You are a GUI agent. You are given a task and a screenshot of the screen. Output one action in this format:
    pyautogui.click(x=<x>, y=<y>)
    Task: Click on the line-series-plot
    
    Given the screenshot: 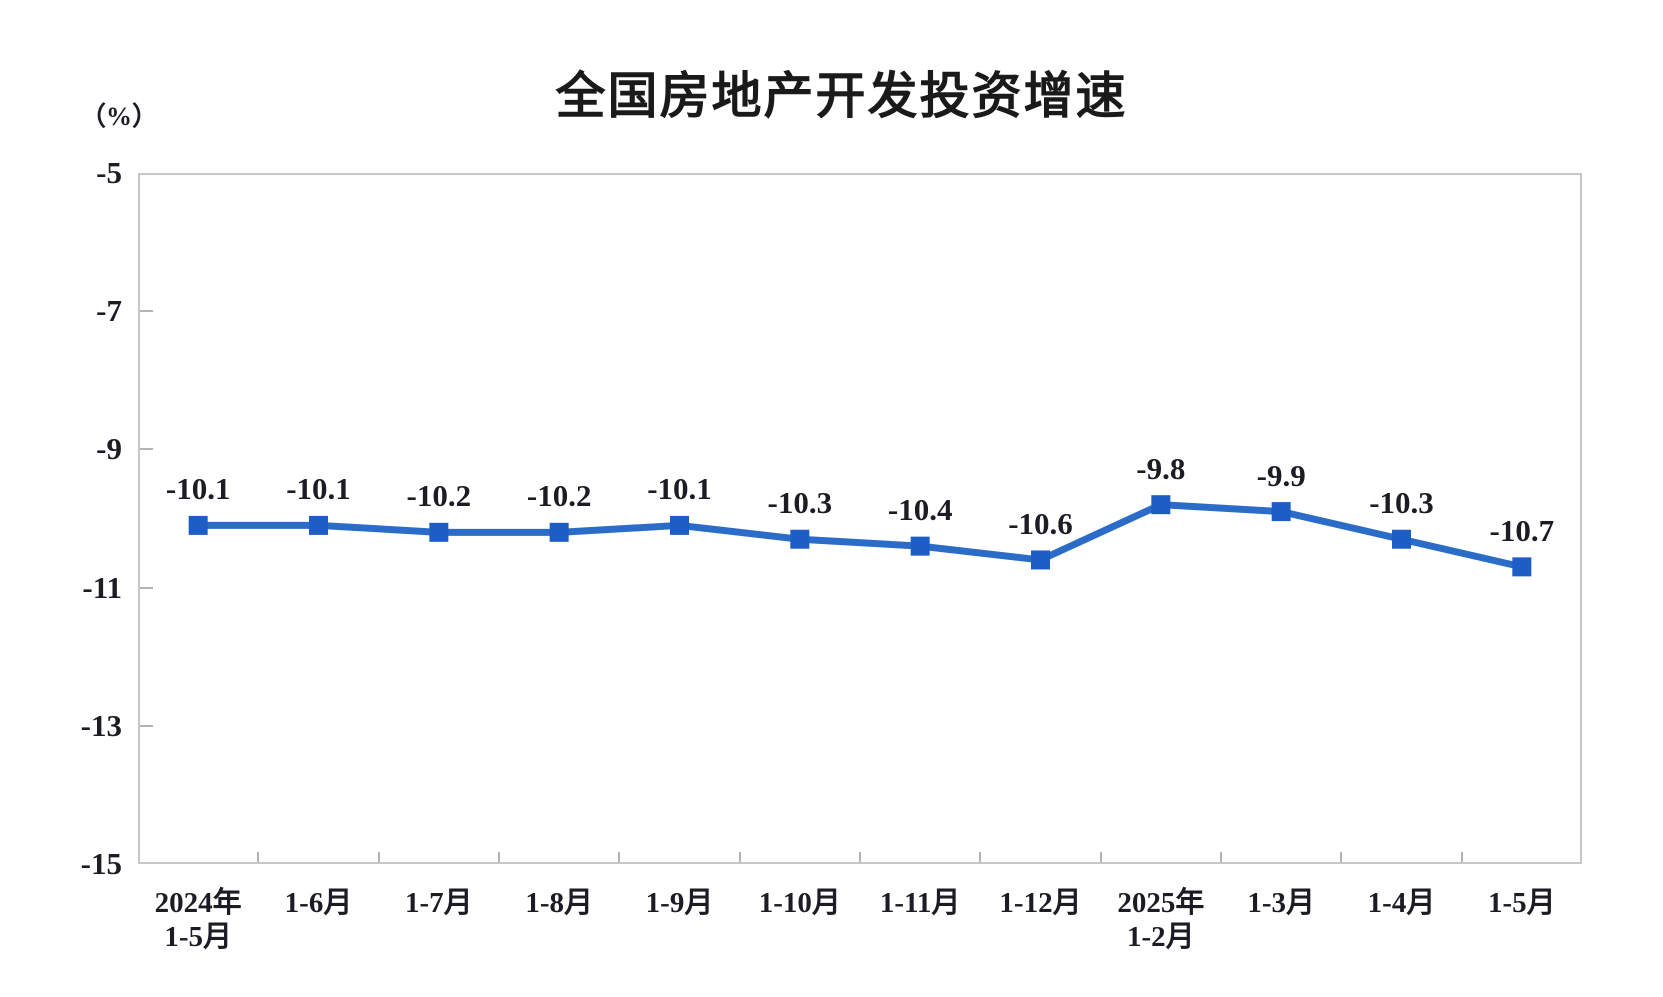 What is the action you would take?
    pyautogui.click(x=860, y=536)
    